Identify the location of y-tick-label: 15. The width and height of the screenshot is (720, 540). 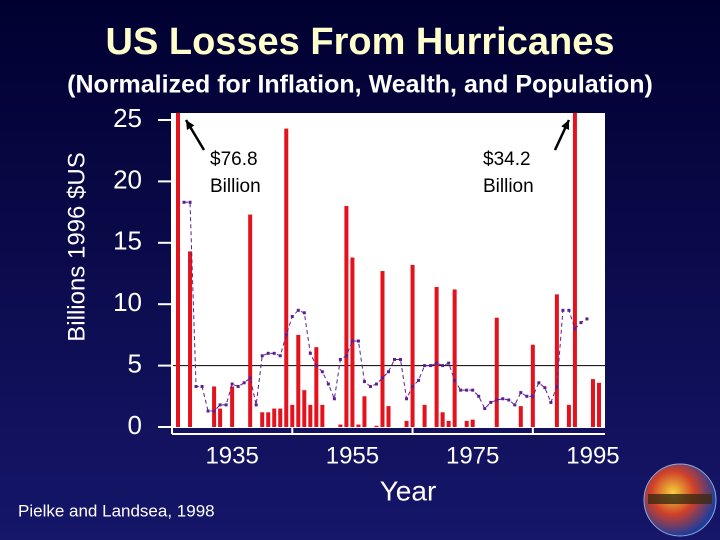
(127, 241).